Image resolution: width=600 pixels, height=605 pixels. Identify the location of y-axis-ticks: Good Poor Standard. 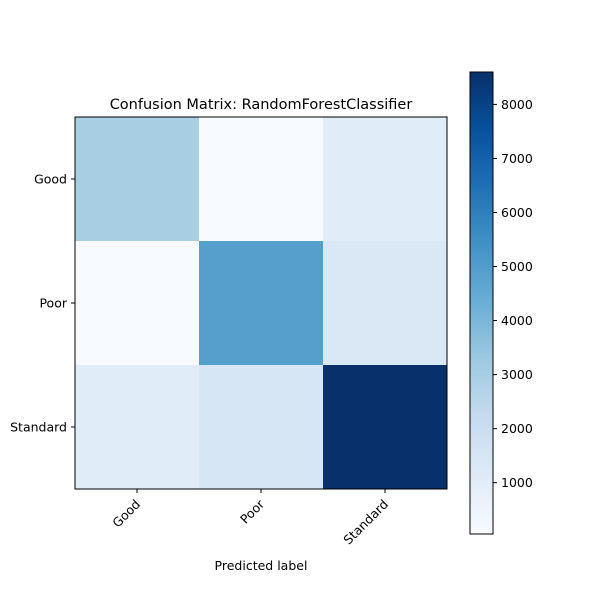
(42, 303).